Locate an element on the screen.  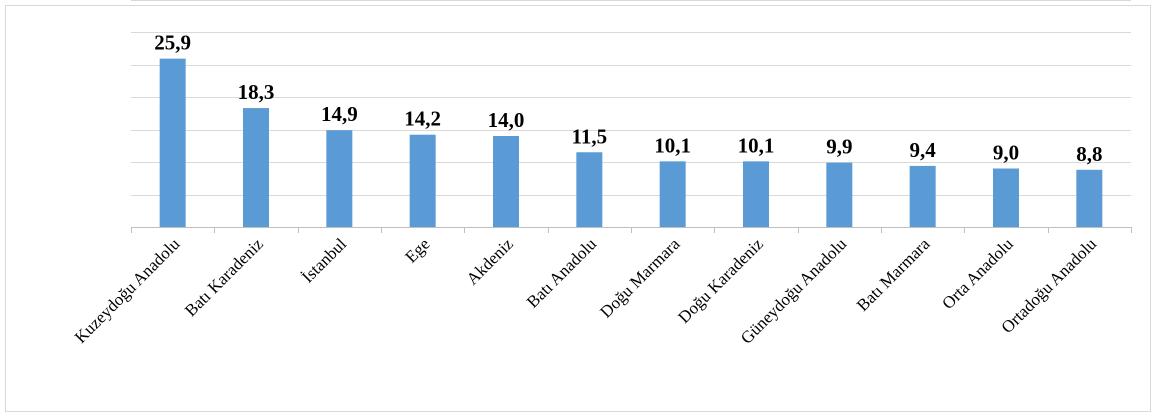
category-label-4: Ege is located at coordinates (417, 250).